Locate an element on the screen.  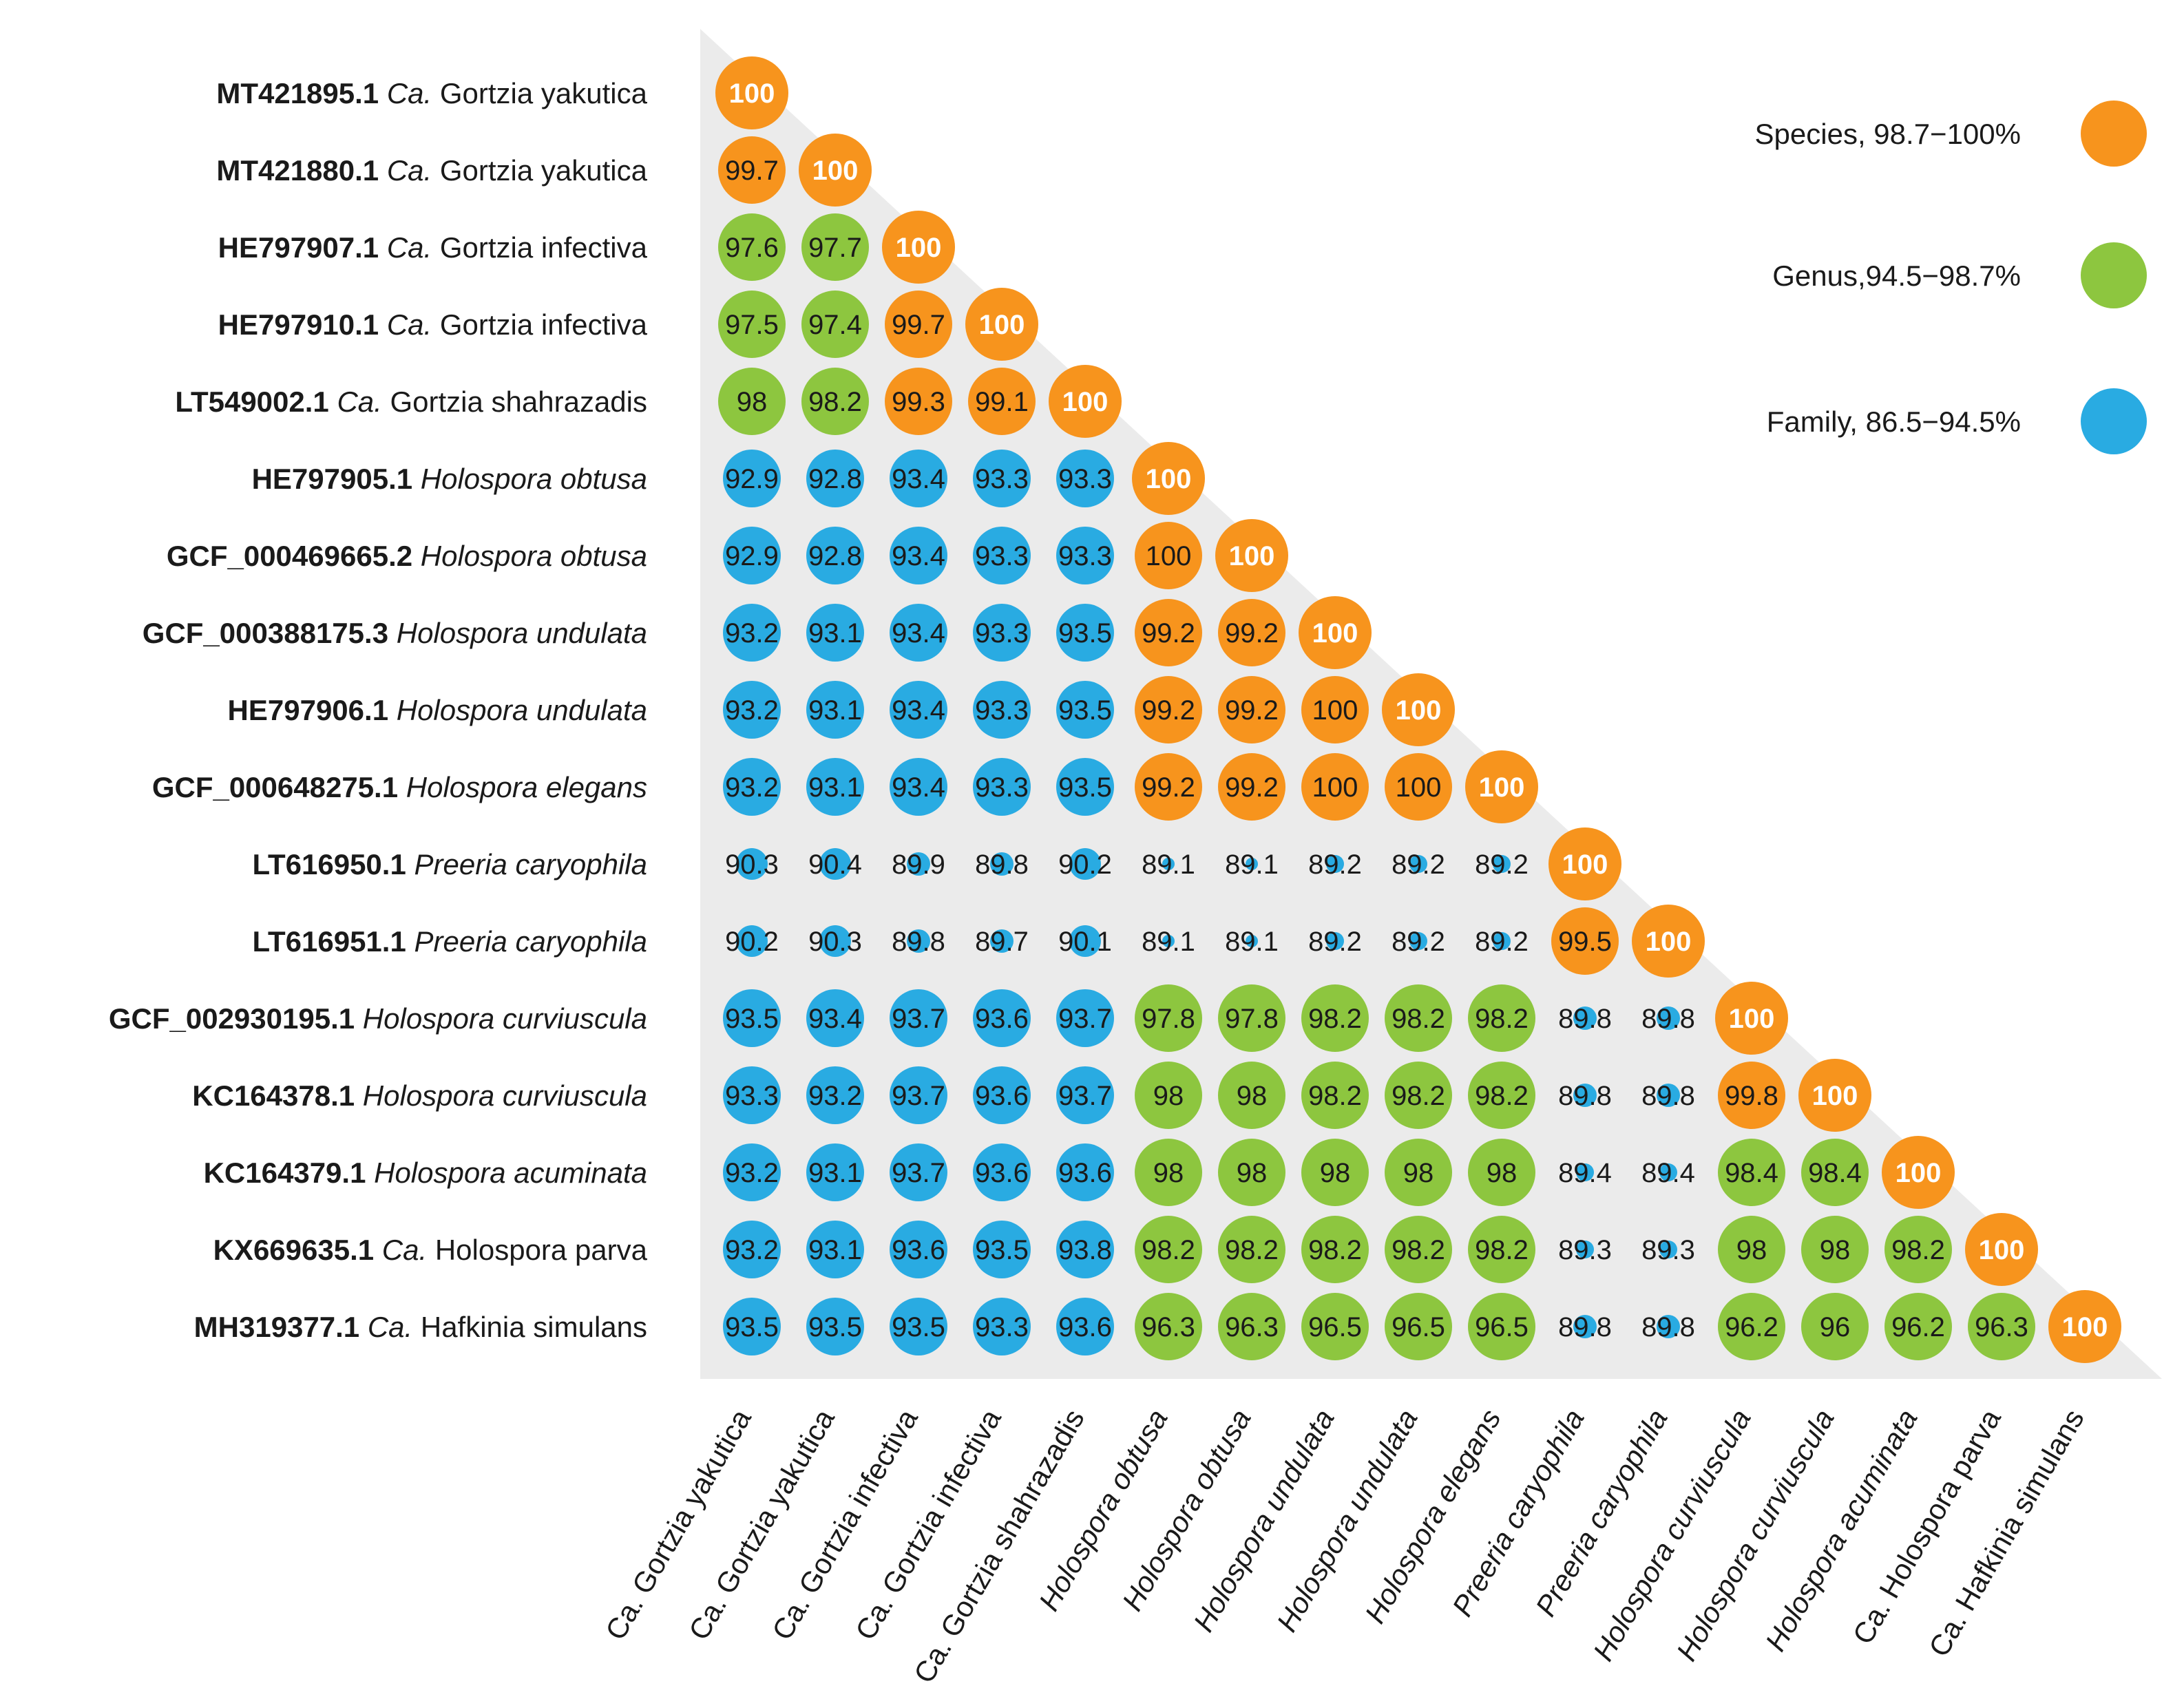
row-label-accession: MT421895.1 is located at coordinates (297, 93).